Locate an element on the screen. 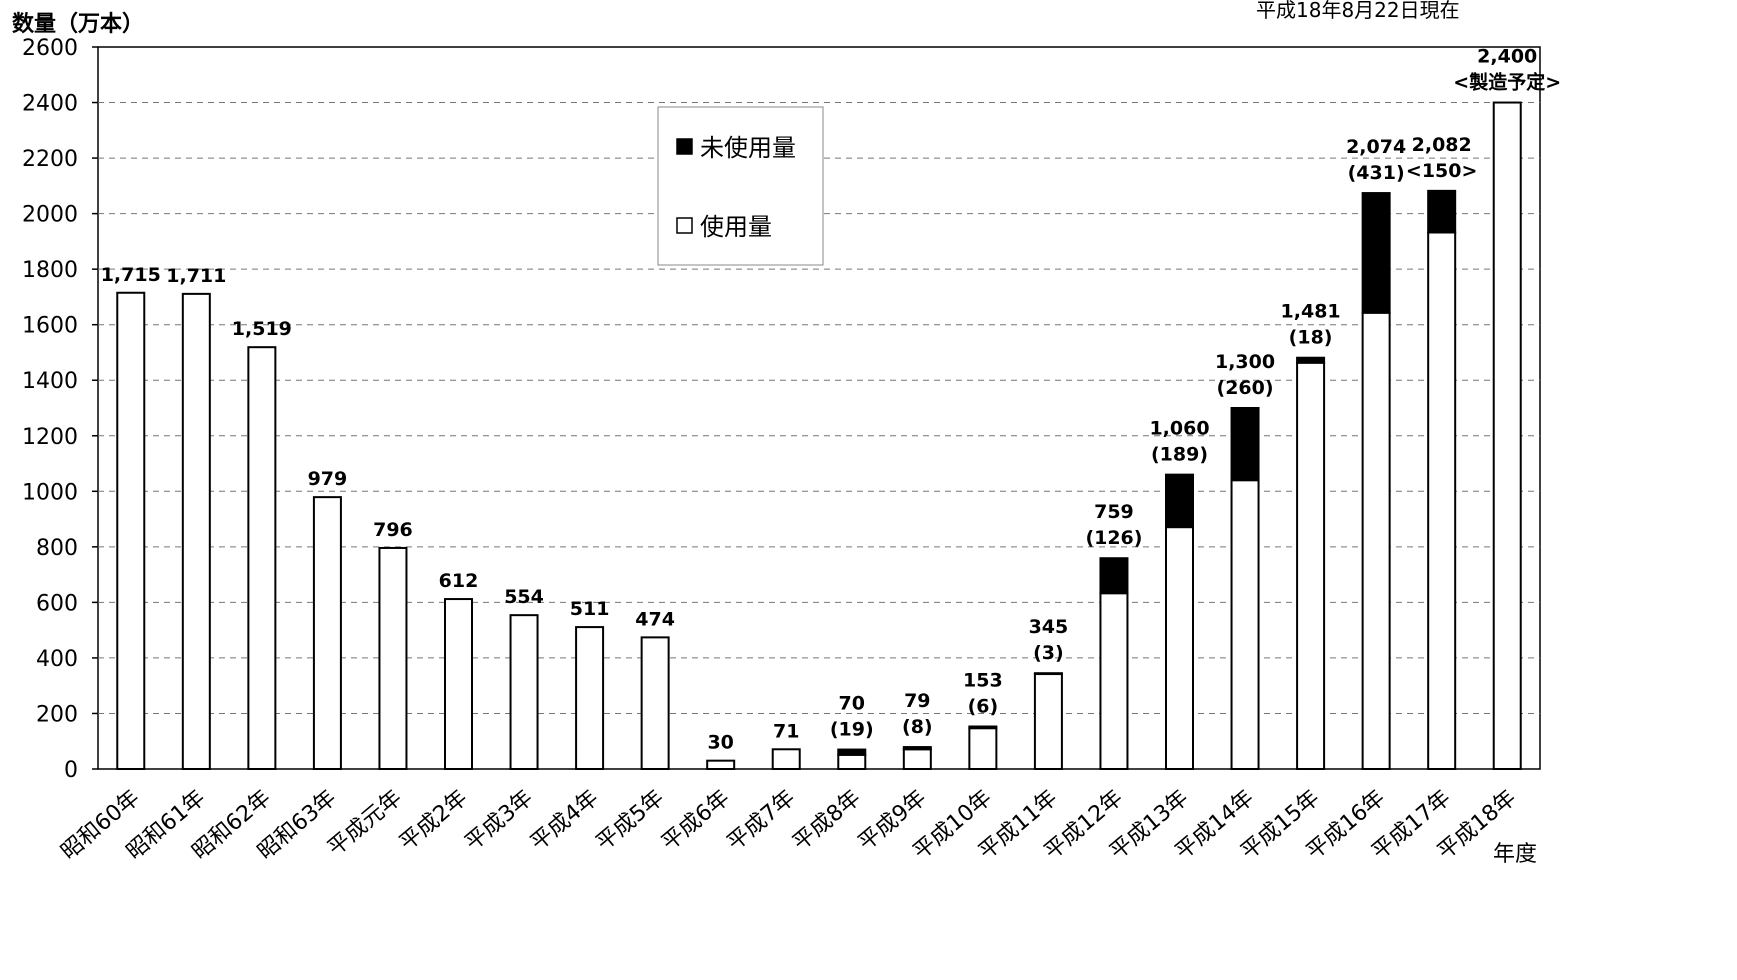 The width and height of the screenshot is (1737, 980). data-label-note: (18) is located at coordinates (1311, 338).